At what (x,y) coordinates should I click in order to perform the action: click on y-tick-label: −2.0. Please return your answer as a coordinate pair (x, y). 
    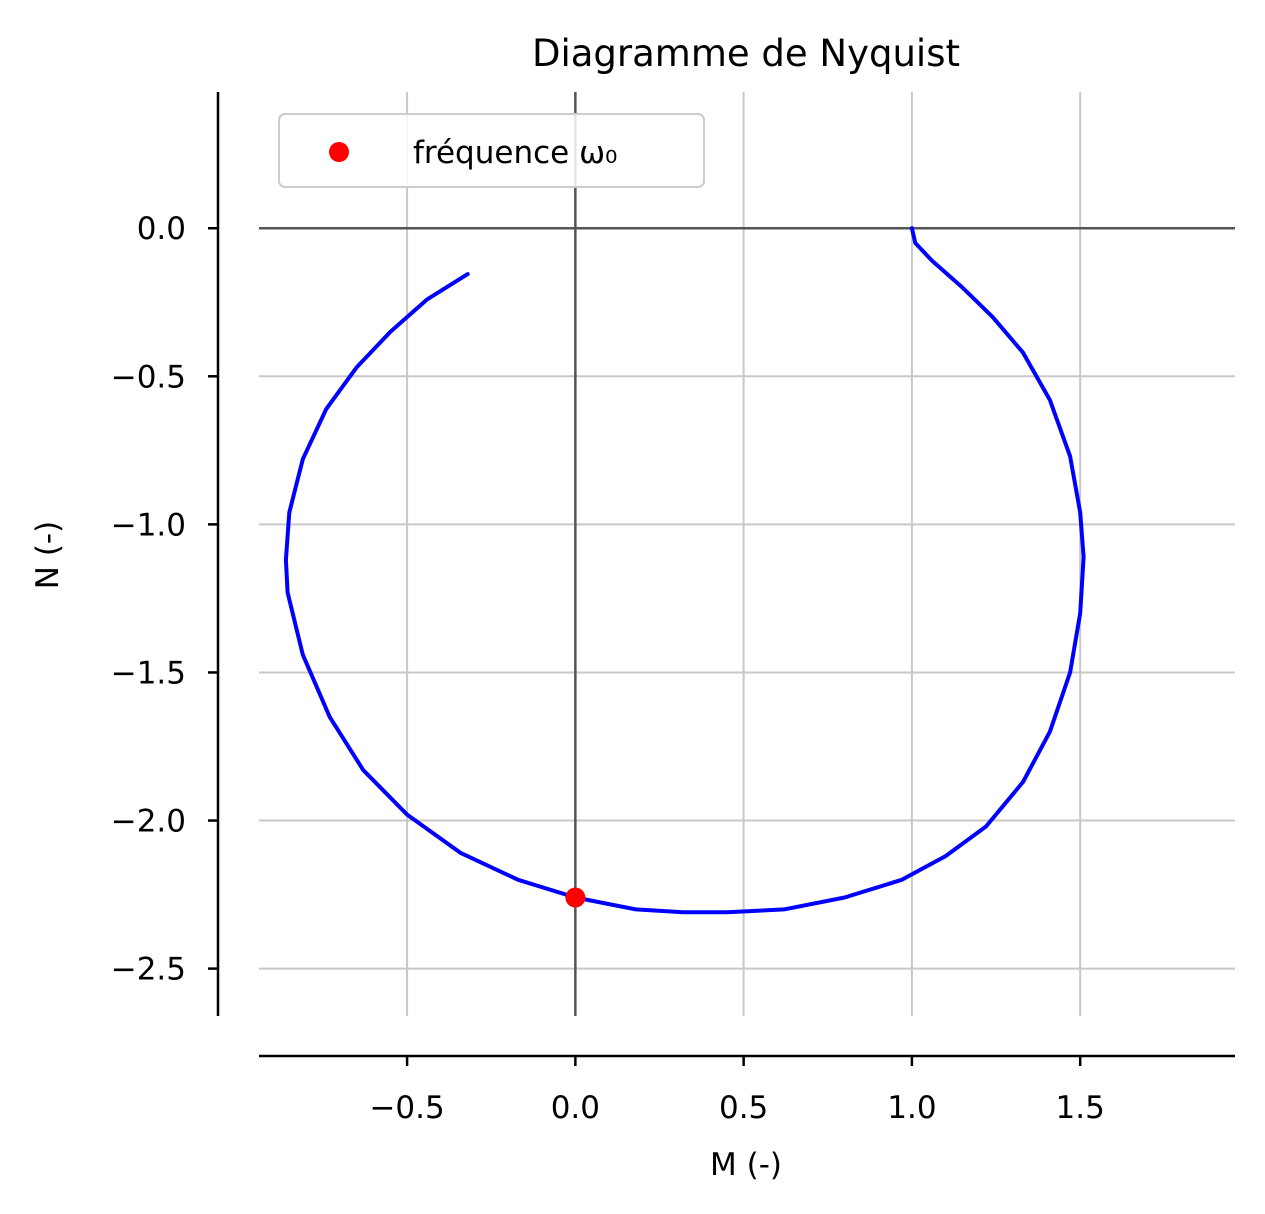
    Looking at the image, I should click on (148, 822).